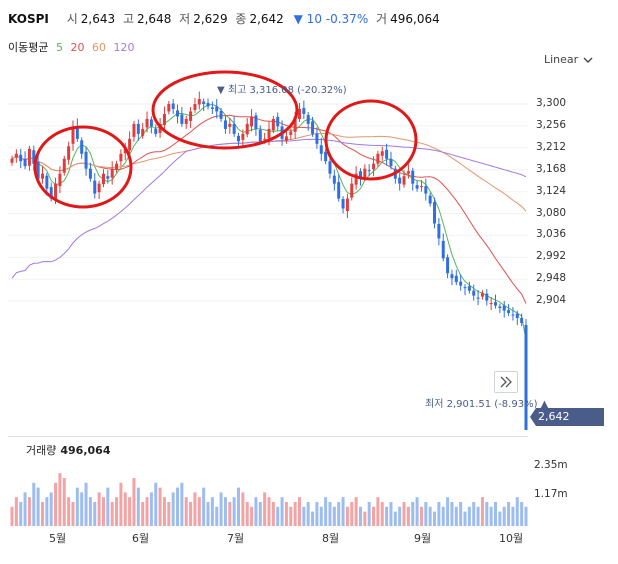 The width and height of the screenshot is (618, 564). Describe the element at coordinates (41, 450) in the screenshot. I see `volume-panel-label: 거래량` at that location.